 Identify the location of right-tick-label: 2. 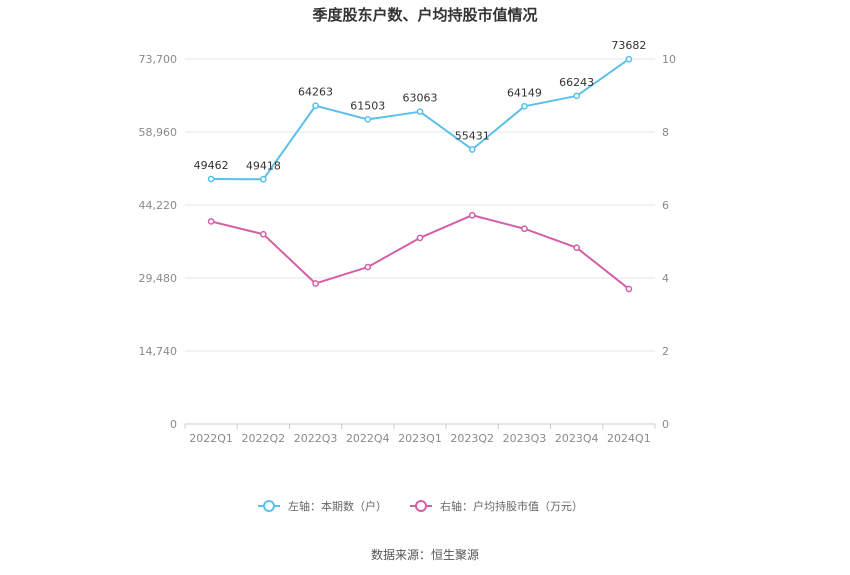
(665, 351).